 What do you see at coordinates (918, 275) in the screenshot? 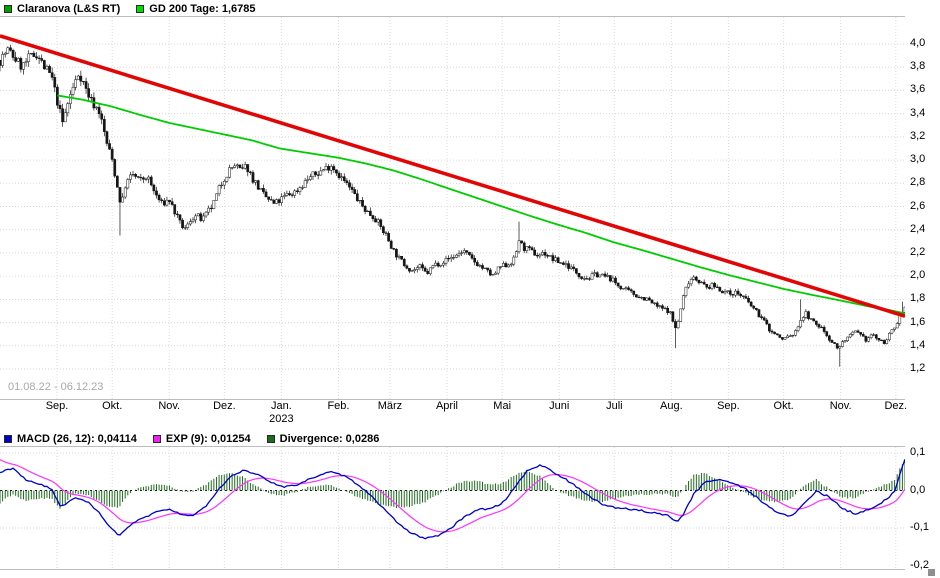
I see `price-axis-label: 2,0` at bounding box center [918, 275].